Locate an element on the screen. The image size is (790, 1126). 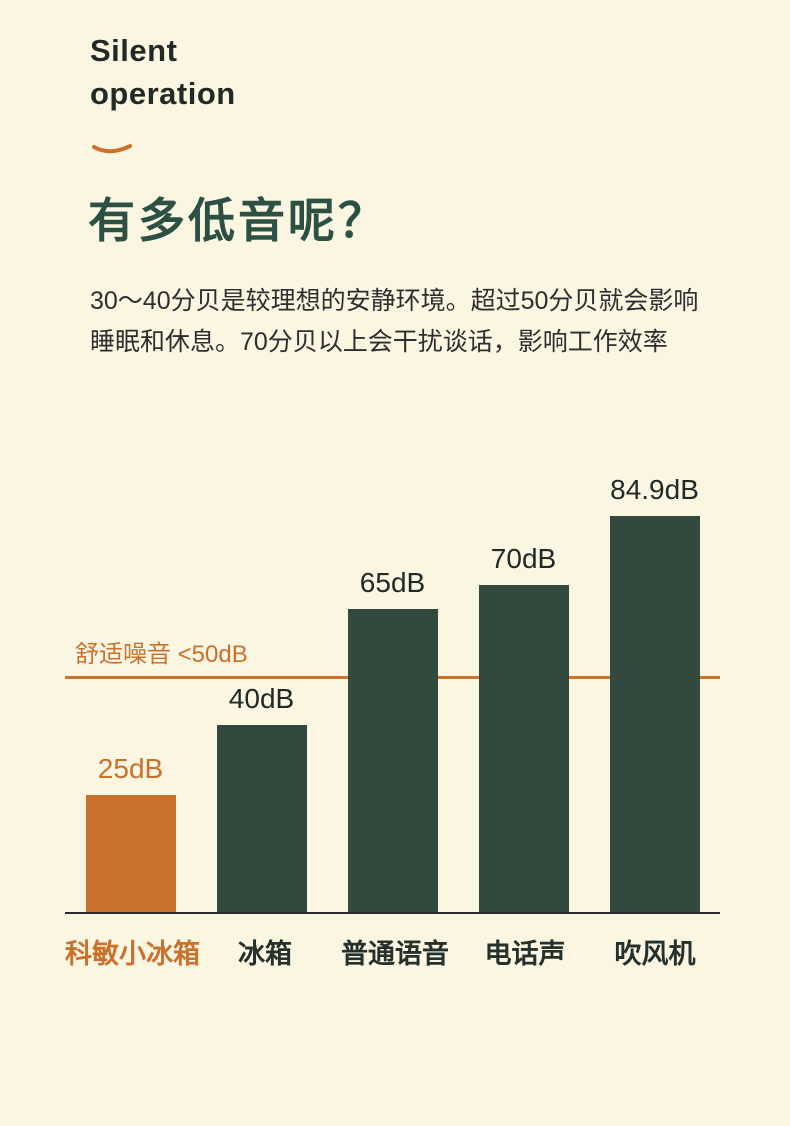
category-label-hair-dryer: 吹风机 is located at coordinates (655, 954).